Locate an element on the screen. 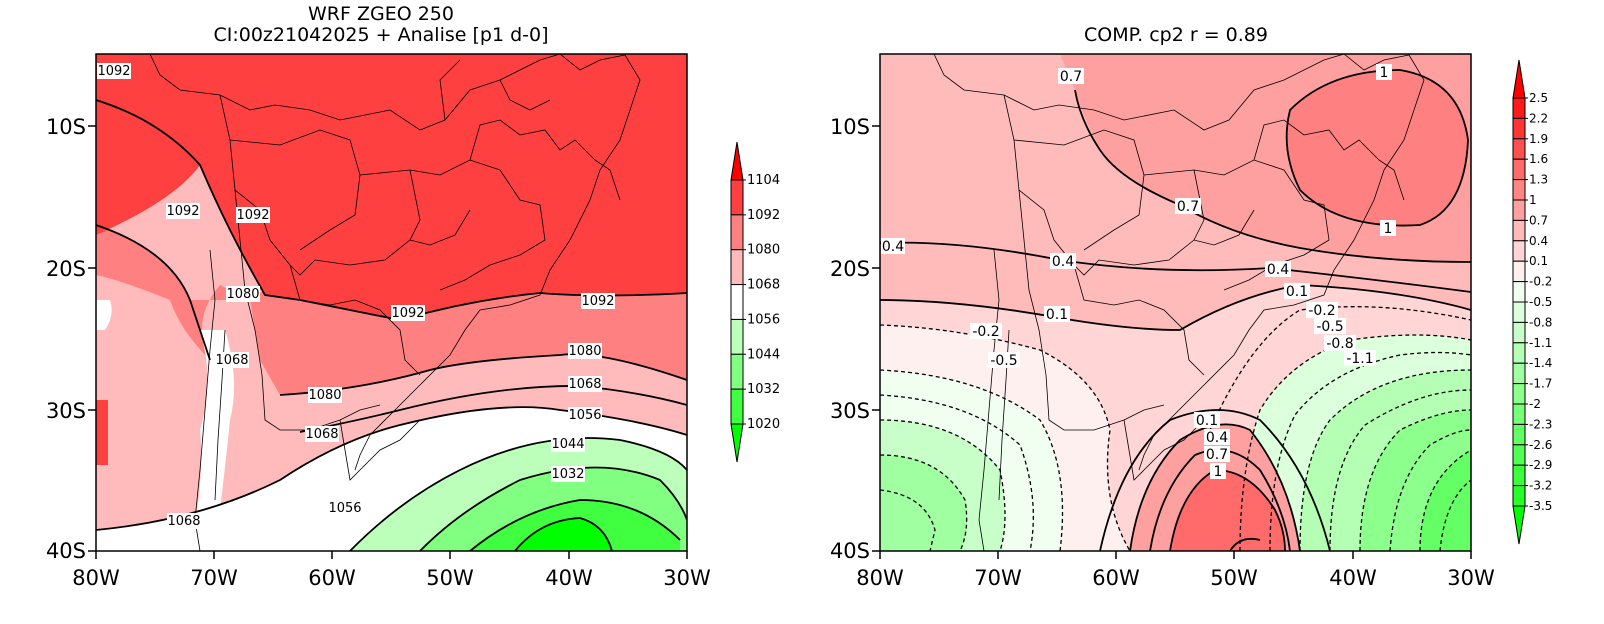  left-lat-label: 10S is located at coordinates (66, 127).